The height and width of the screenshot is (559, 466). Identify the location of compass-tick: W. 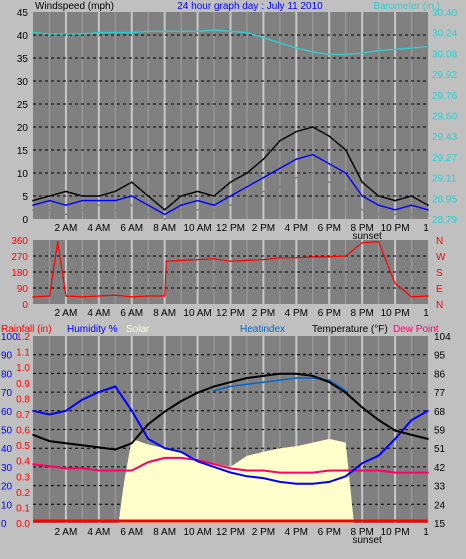
(441, 257).